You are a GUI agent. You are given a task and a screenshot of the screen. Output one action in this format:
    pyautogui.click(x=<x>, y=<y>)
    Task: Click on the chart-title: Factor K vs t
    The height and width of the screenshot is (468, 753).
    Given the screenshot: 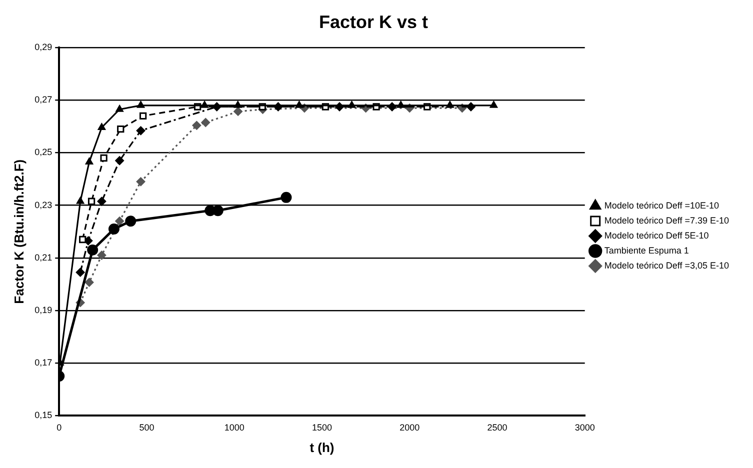 What is the action you would take?
    pyautogui.click(x=373, y=22)
    